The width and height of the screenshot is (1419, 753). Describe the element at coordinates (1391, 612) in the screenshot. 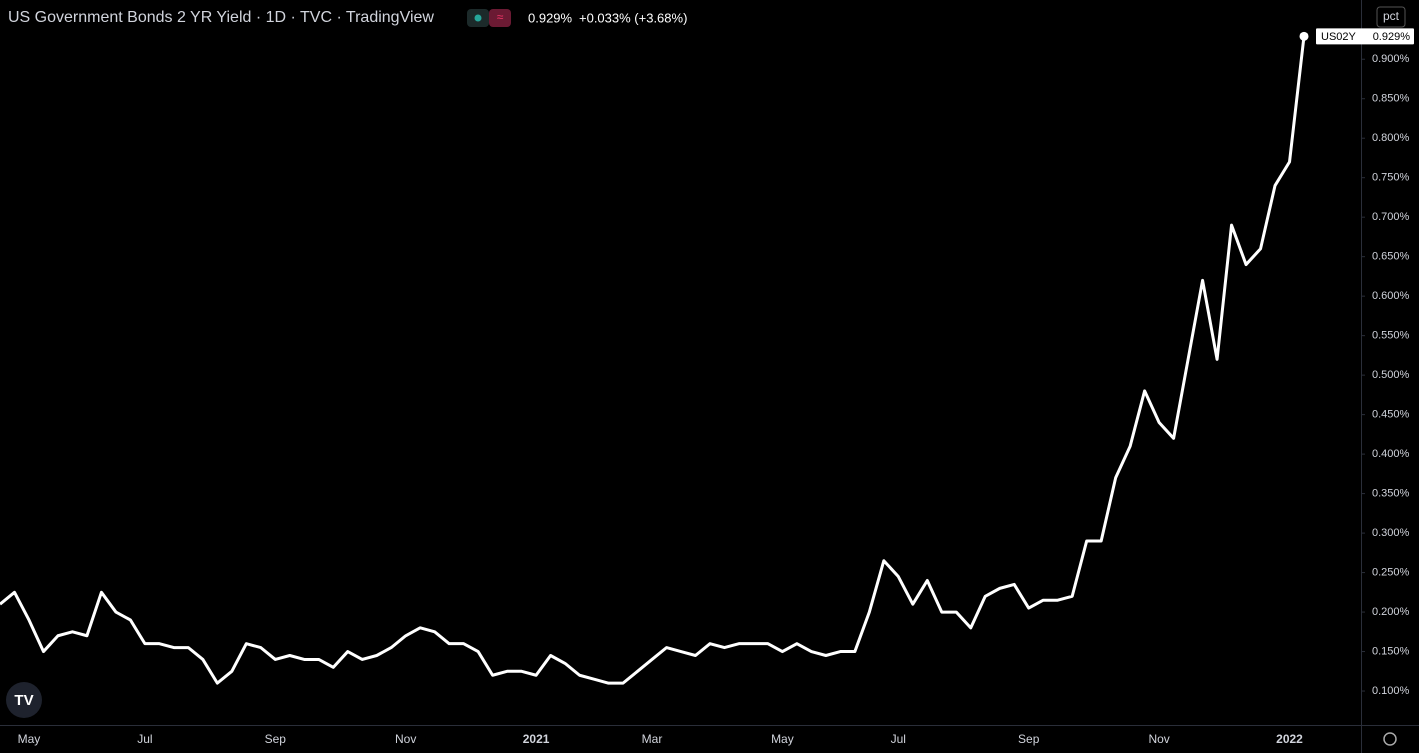

I see `y-tick-label: 0.200%` at that location.